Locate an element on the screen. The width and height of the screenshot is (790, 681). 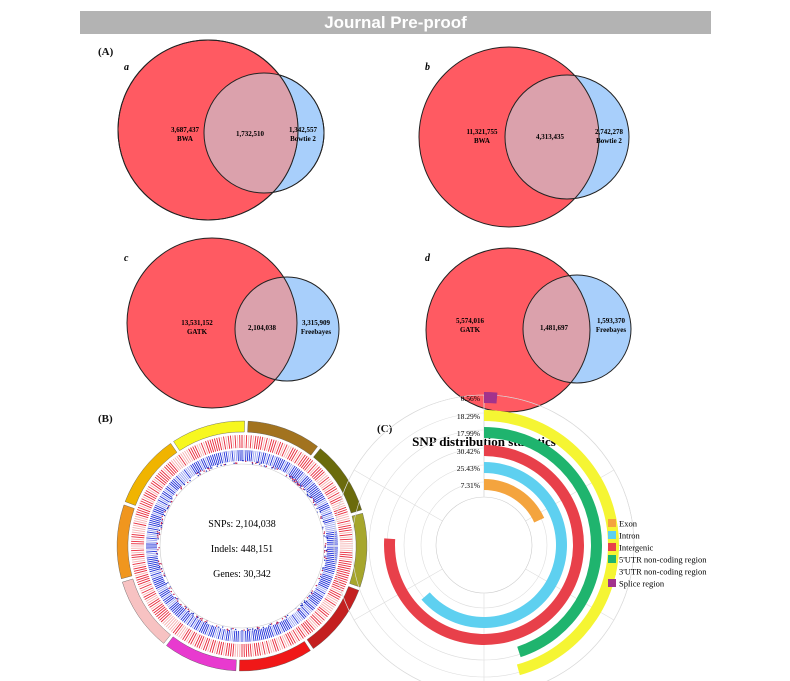
venn-c-right-count: 3,315,909 is located at coordinates (316, 323).